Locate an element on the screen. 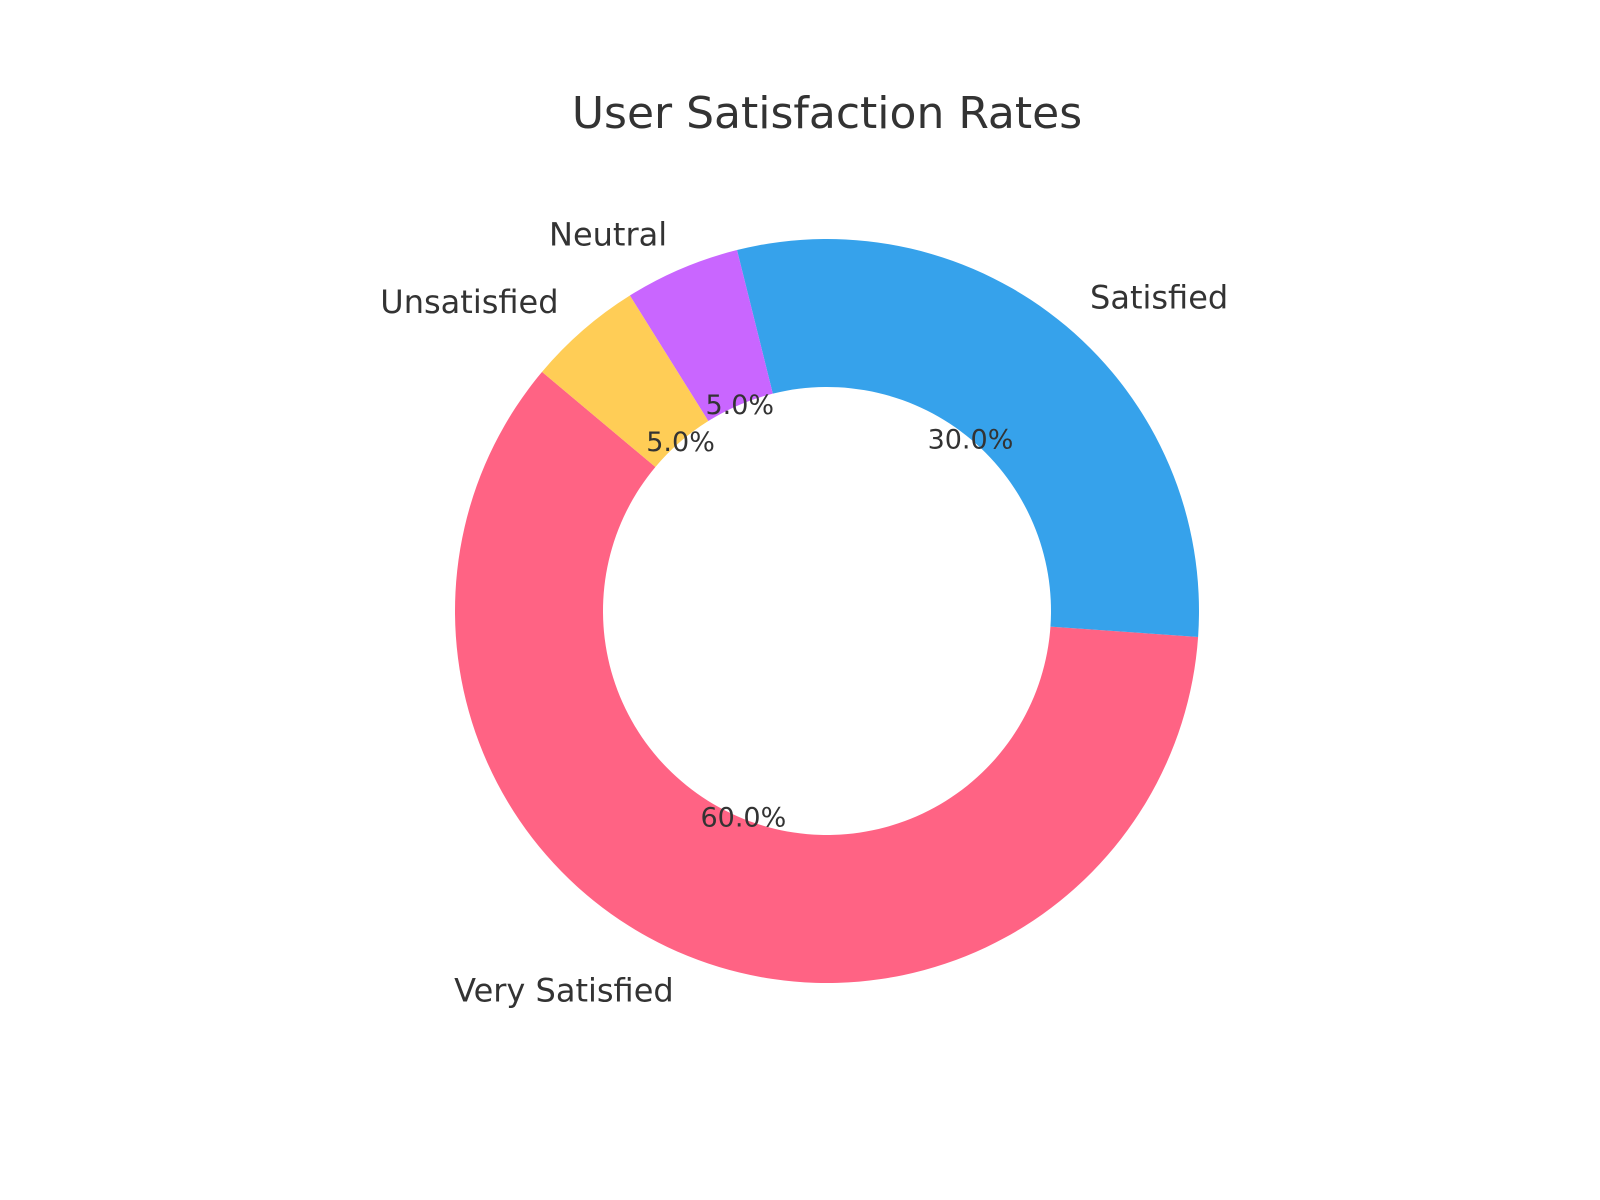 The image size is (1600, 1200). value-label-satisfied: 30.0% is located at coordinates (971, 440).